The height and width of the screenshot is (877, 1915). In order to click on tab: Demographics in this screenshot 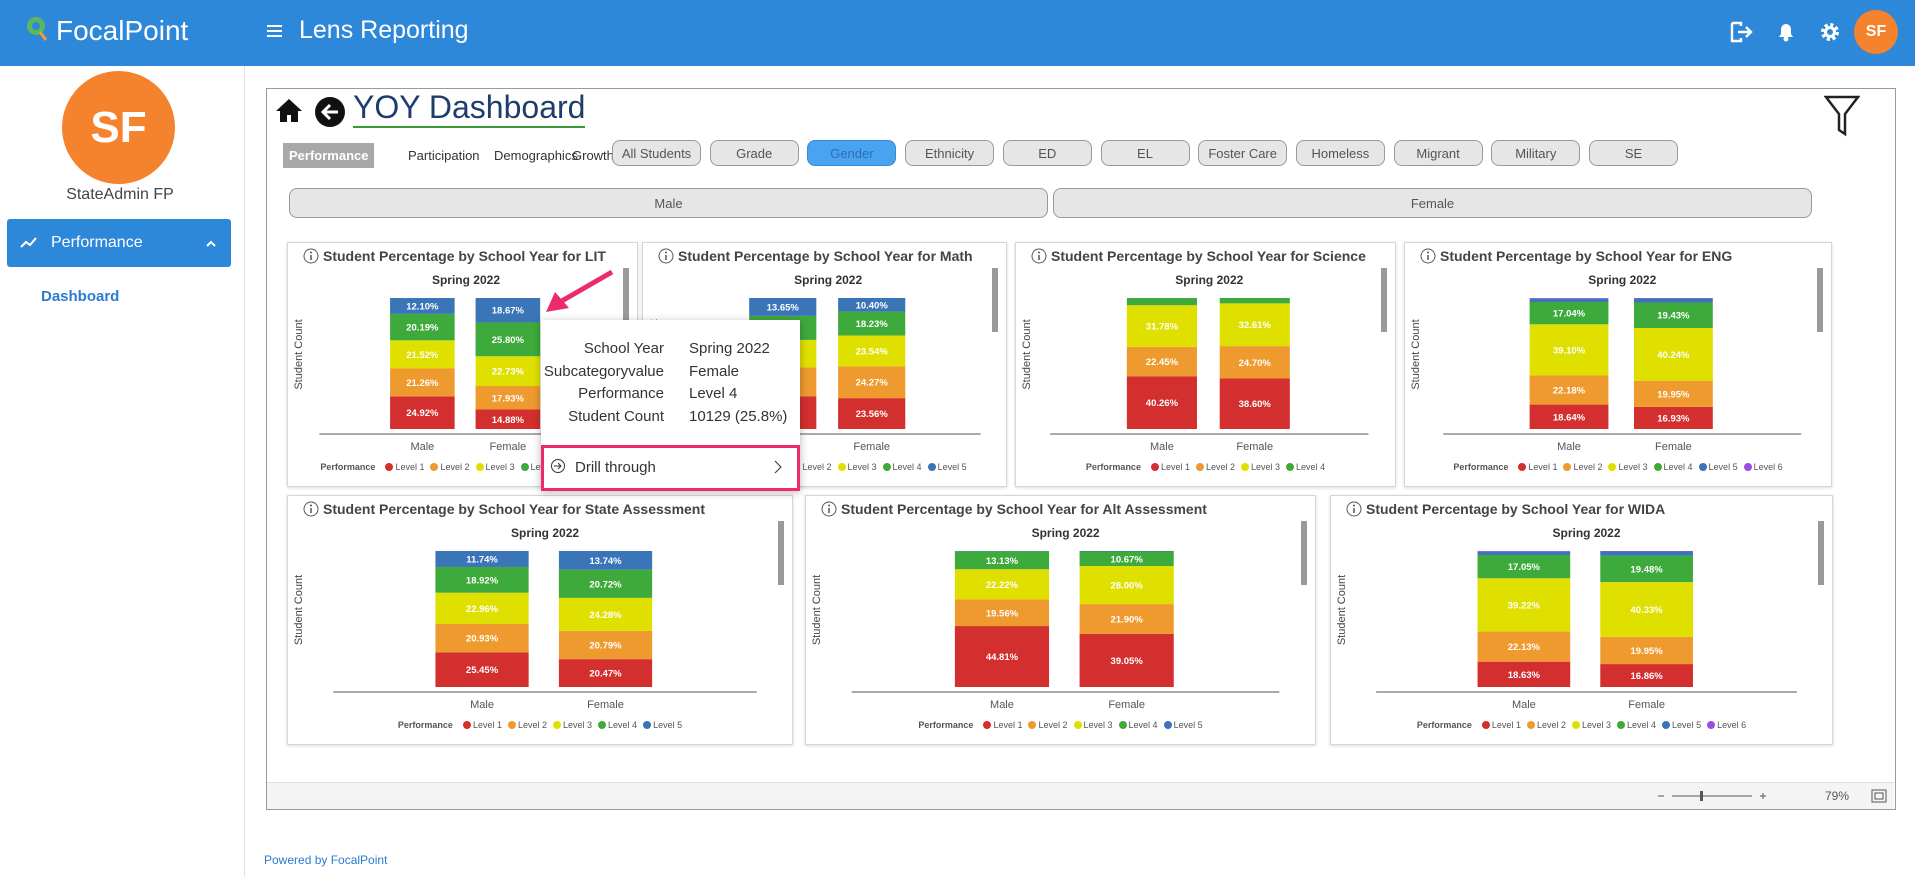, I will do `click(536, 155)`.